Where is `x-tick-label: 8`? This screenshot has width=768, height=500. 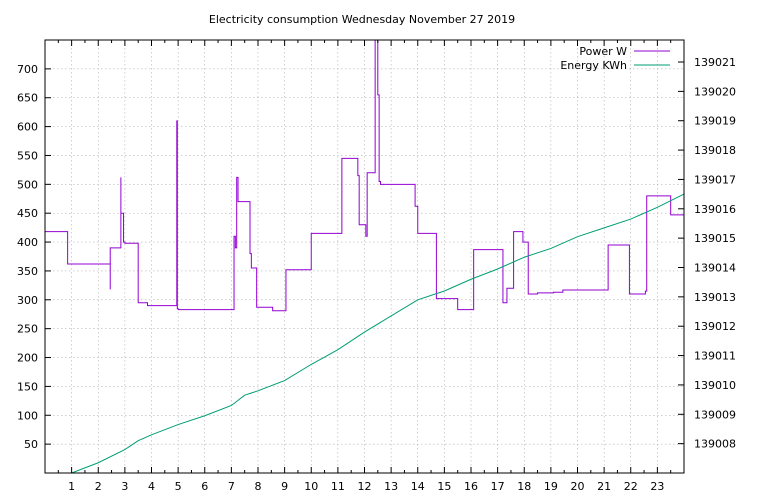 x-tick-label: 8 is located at coordinates (258, 486).